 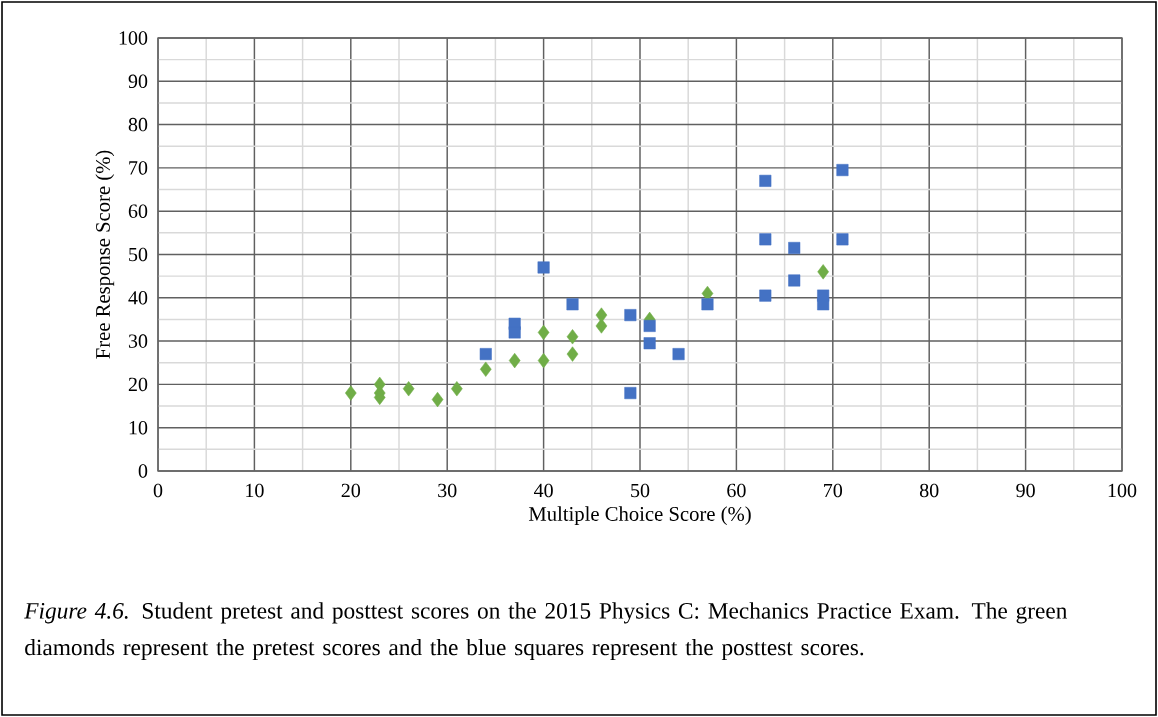 I want to click on y-tick-label: 50, so click(x=138, y=254).